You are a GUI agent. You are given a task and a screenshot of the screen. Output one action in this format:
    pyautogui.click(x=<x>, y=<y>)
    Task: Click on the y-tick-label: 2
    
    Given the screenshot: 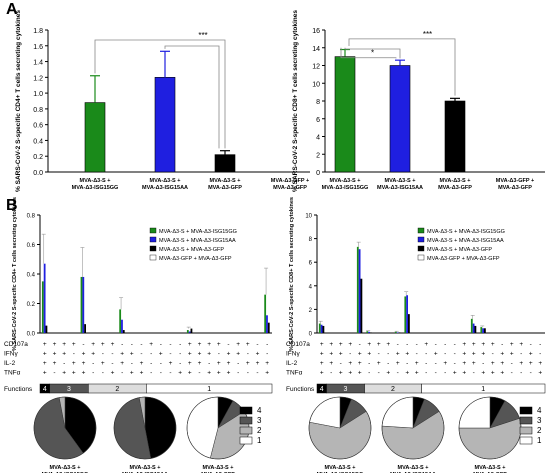 What is the action you would take?
    pyautogui.click(x=318, y=155)
    